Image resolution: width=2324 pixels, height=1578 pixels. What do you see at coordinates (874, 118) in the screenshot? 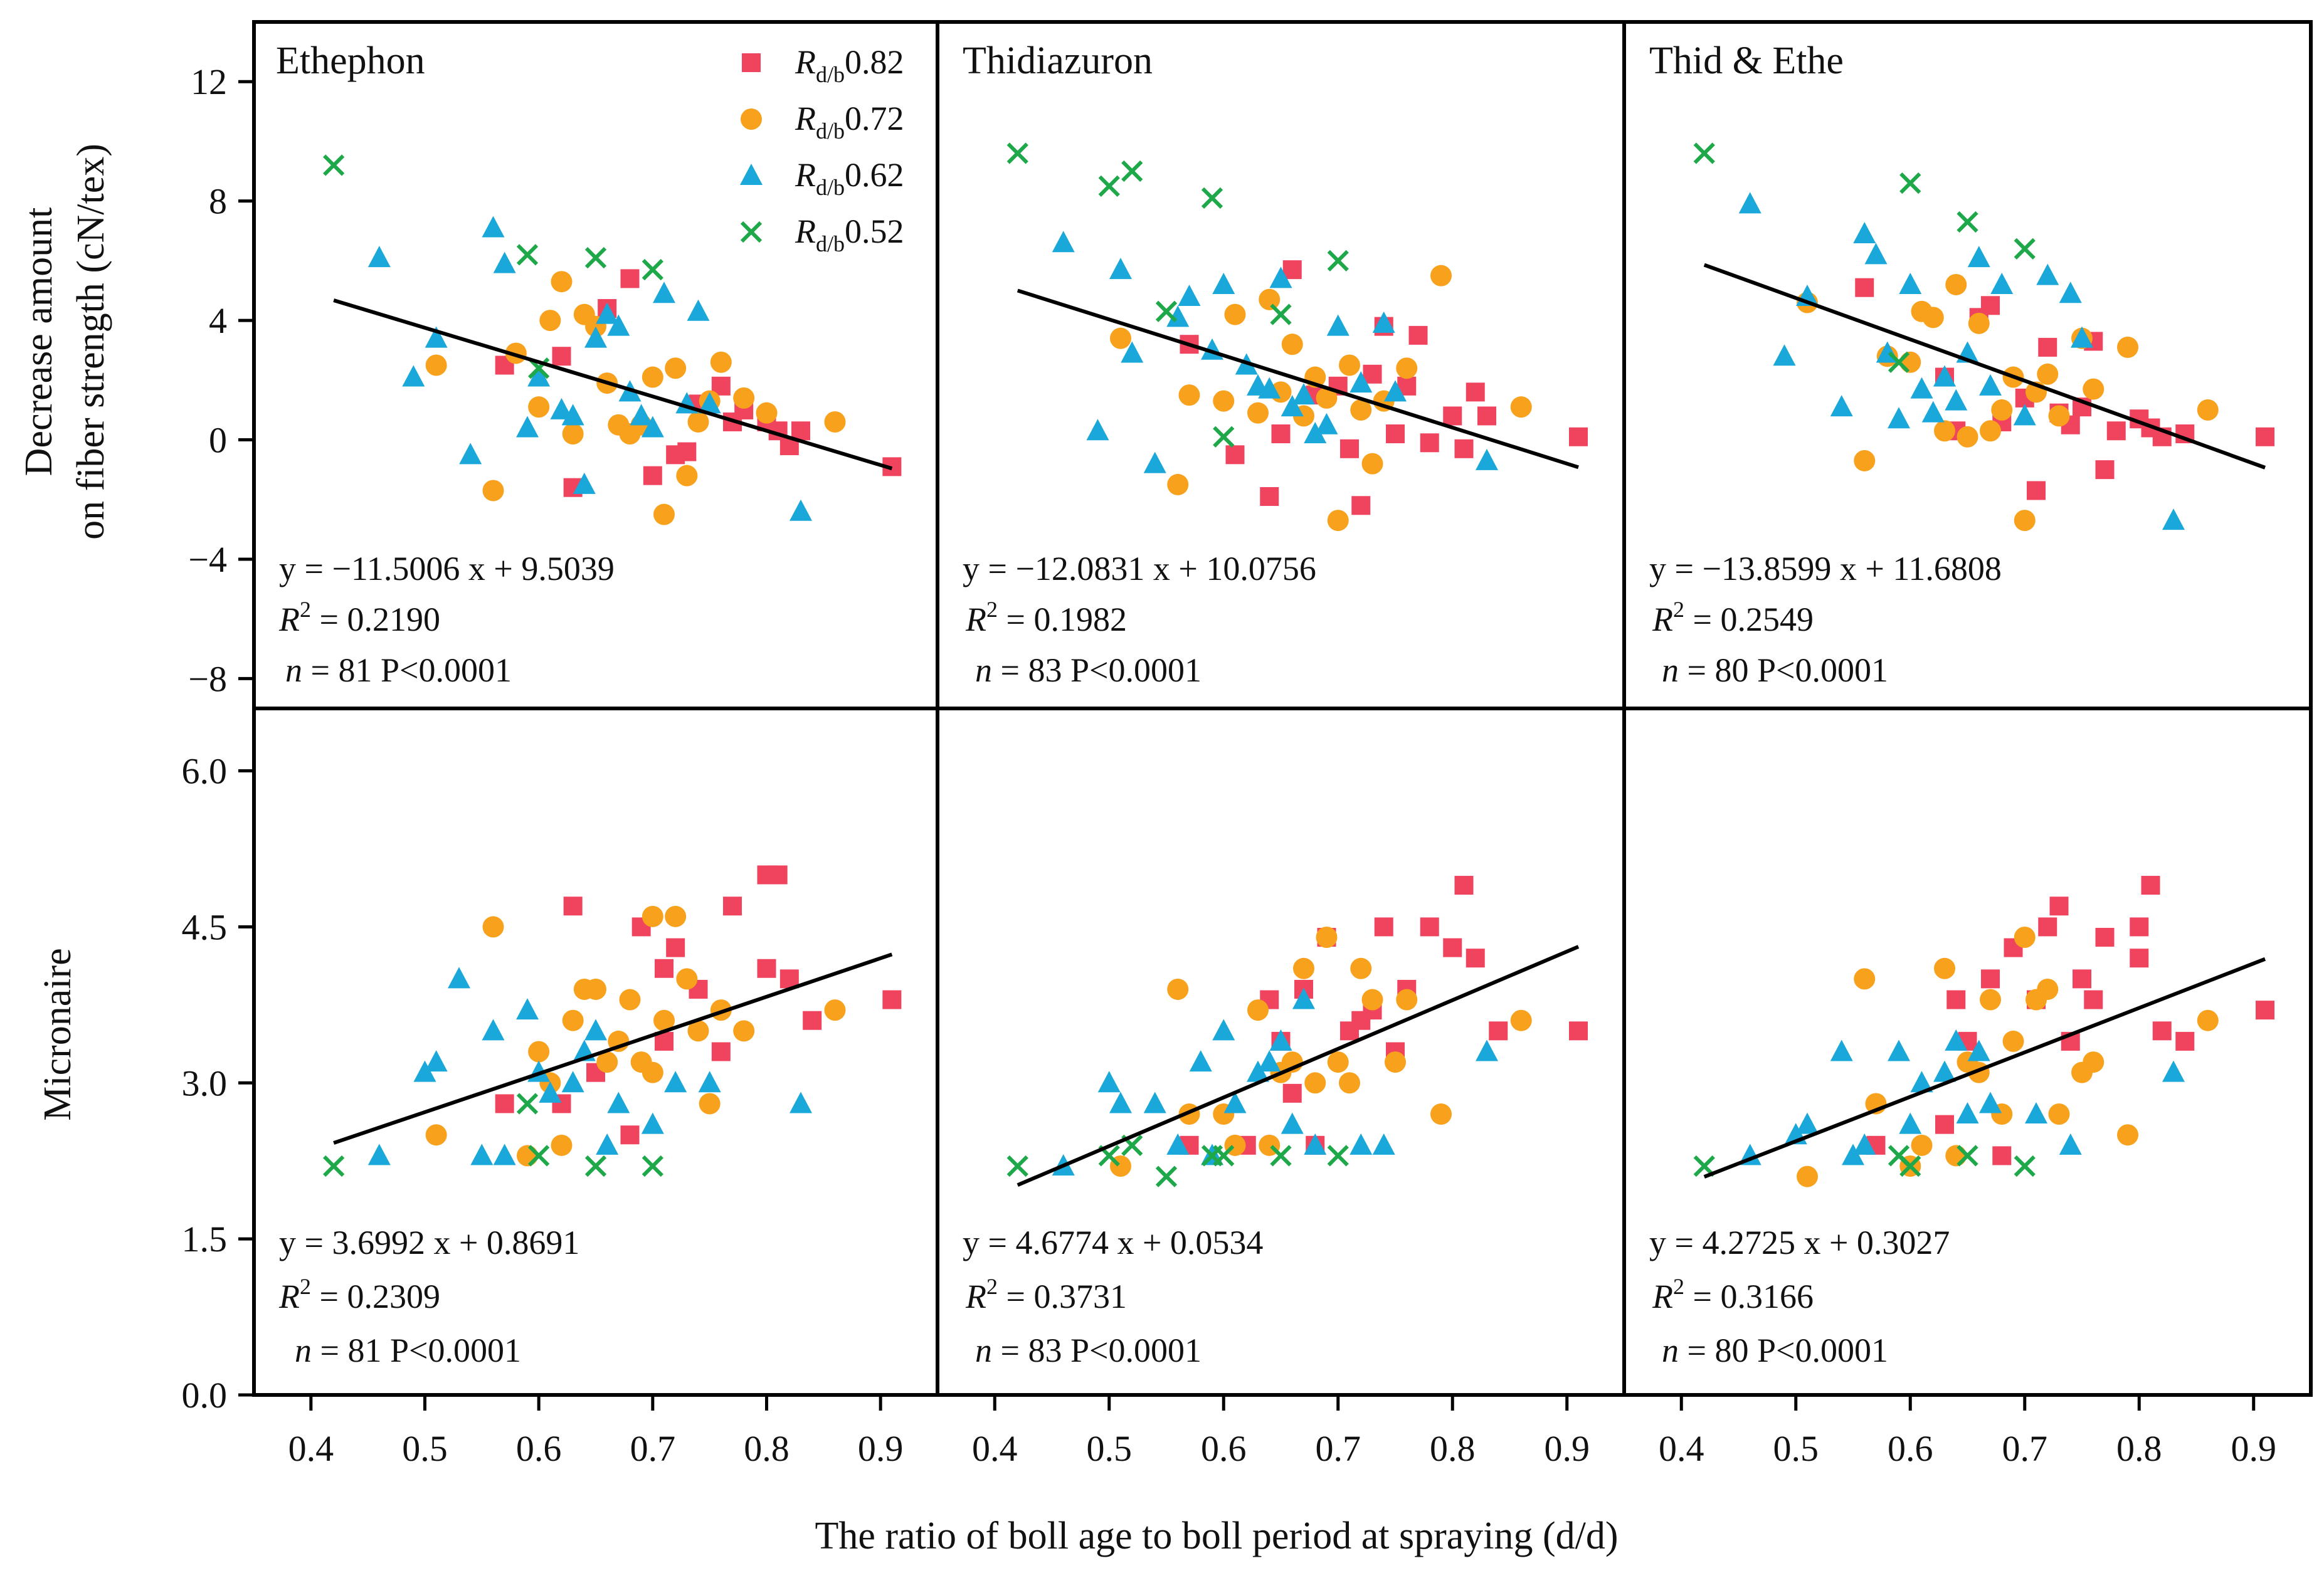
I see `legend-value-1: 0.72` at bounding box center [874, 118].